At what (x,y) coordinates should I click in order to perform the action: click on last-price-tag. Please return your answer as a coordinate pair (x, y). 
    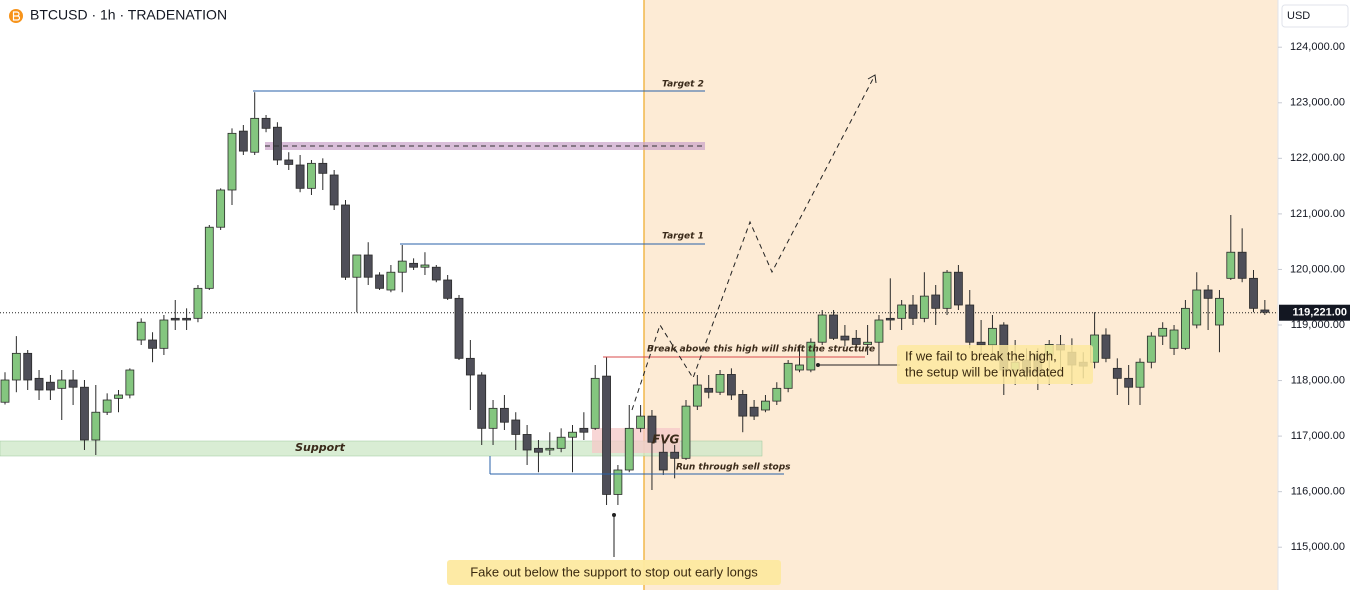
    Looking at the image, I should click on (1314, 312).